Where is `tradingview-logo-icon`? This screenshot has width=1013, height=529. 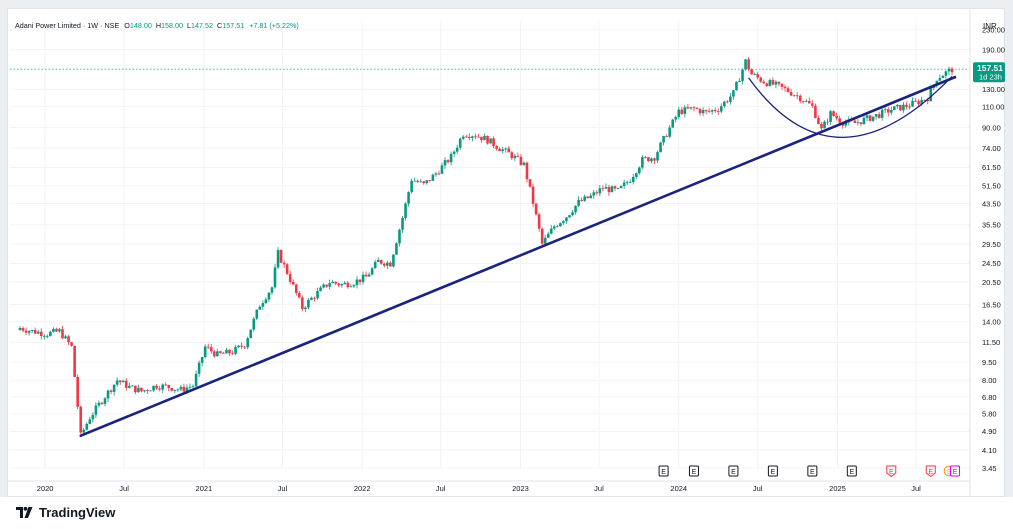 tradingview-logo-icon is located at coordinates (24, 512).